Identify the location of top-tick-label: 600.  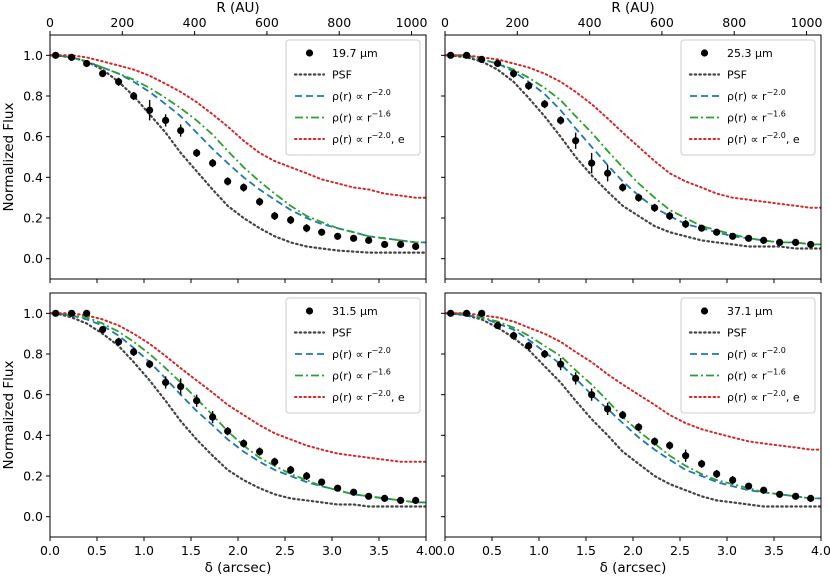
(267, 22).